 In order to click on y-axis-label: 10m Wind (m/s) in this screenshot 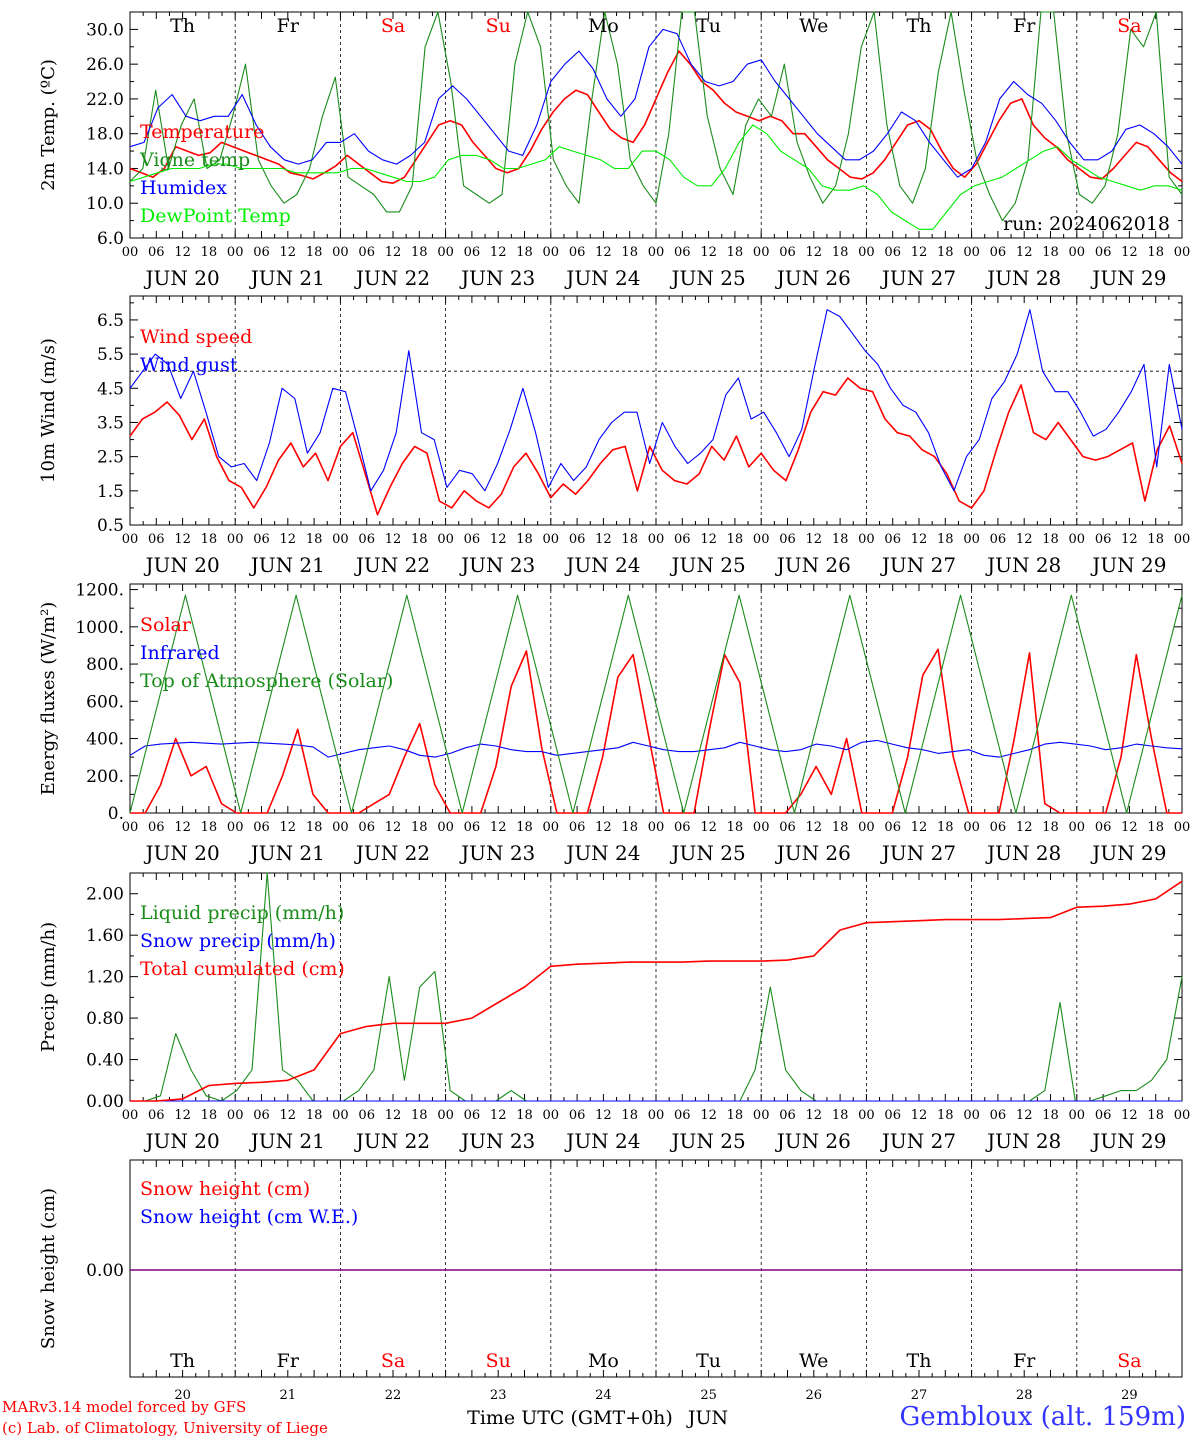, I will do `click(48, 410)`.